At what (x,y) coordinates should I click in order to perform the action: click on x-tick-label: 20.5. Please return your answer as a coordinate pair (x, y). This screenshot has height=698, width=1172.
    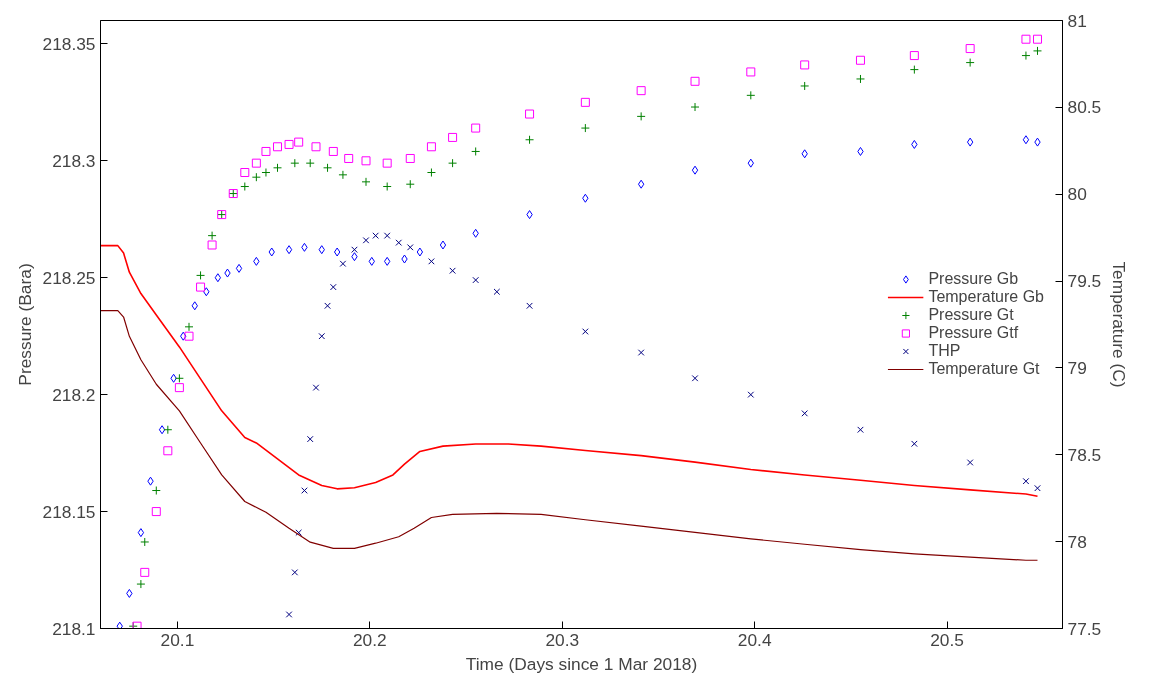
    Looking at the image, I should click on (947, 639).